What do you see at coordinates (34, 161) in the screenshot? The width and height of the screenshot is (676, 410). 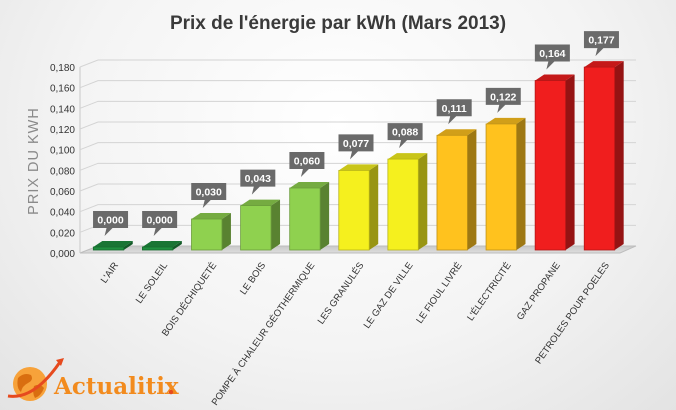 I see `y-axis-label: PRIX DU KWH` at bounding box center [34, 161].